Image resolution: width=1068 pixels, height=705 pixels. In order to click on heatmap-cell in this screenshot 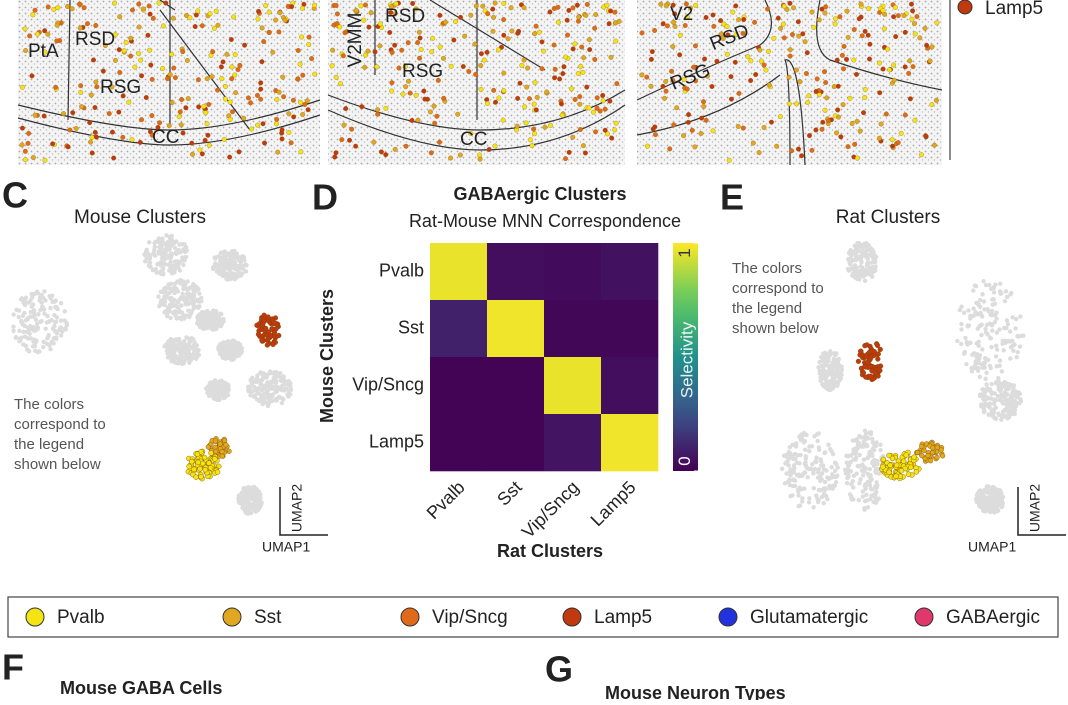, I will do `click(516, 386)`.